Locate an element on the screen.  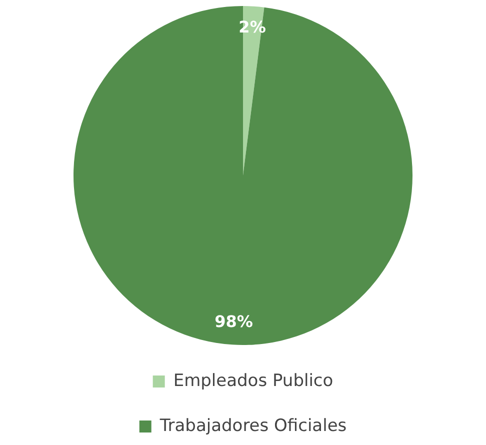
legend-label: Trabajadores Oficiales is located at coordinates (252, 426).